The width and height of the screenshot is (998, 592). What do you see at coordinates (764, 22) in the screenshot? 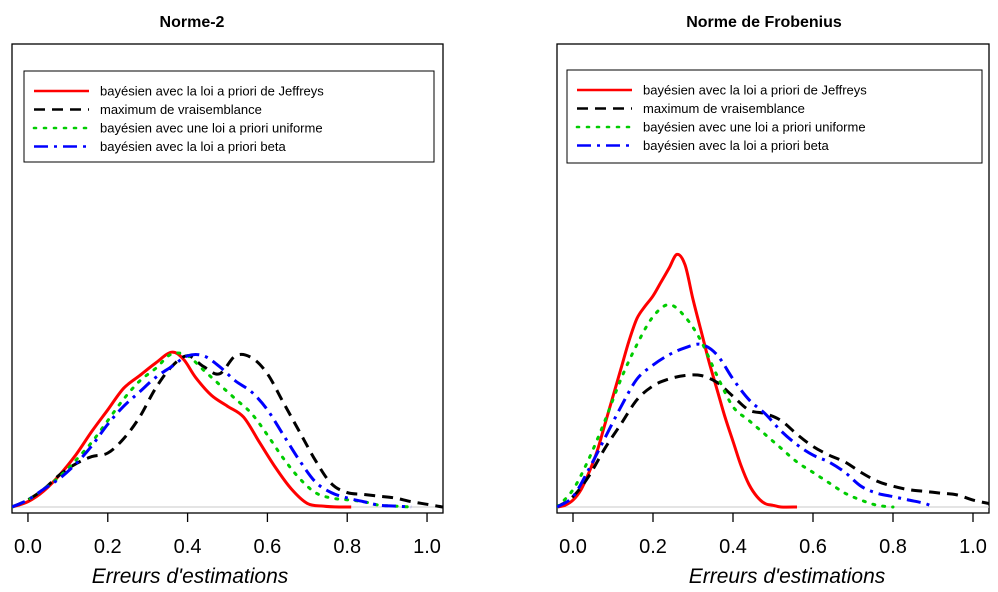
I see `chart-title: Norme de Frobenius` at bounding box center [764, 22].